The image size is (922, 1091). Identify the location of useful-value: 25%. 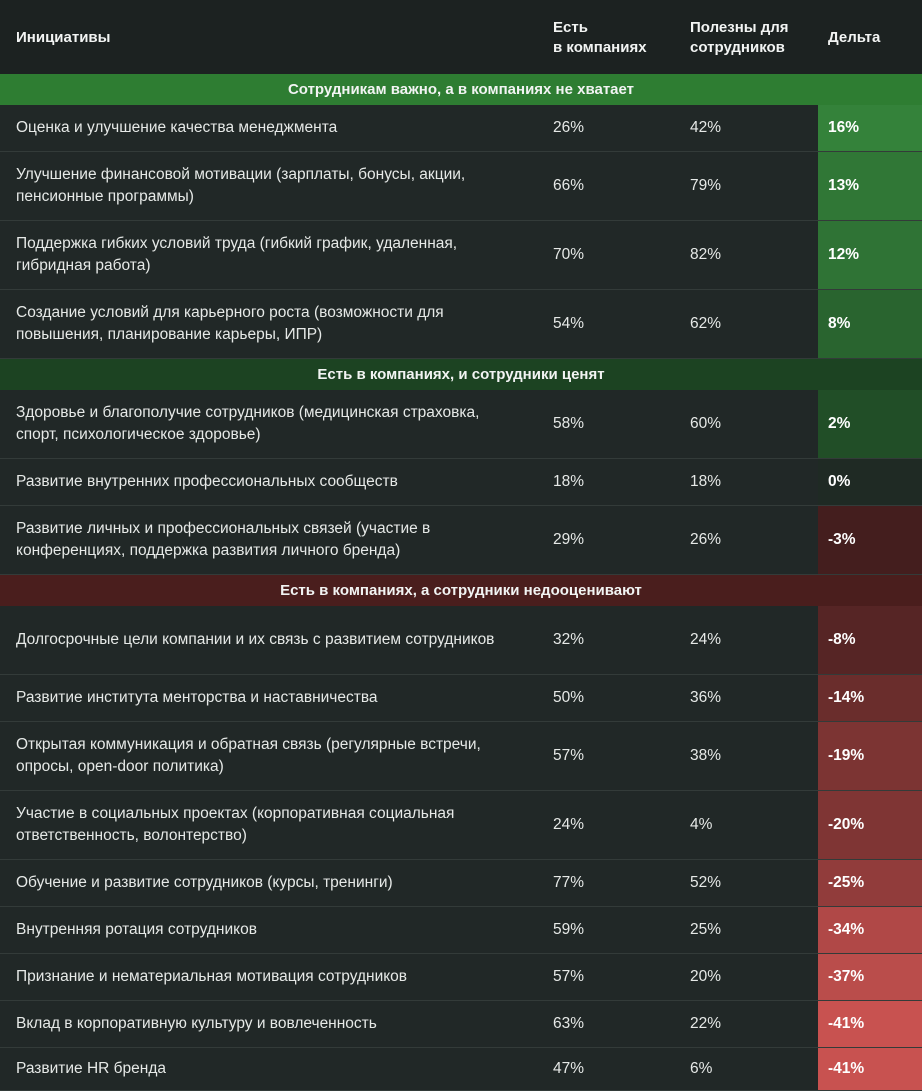
(706, 929).